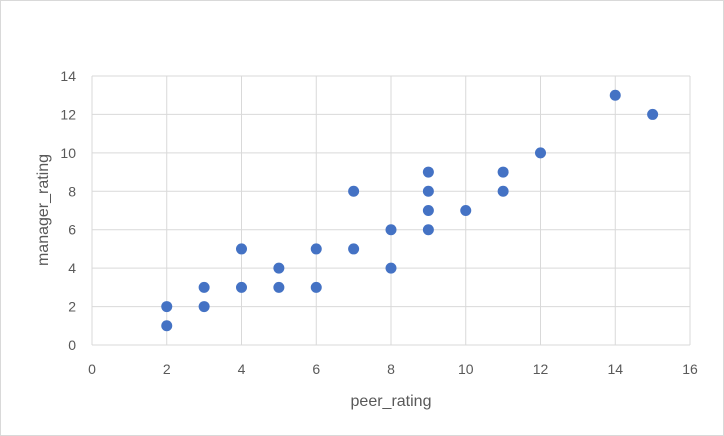 This screenshot has height=436, width=724. Describe the element at coordinates (68, 153) in the screenshot. I see `y-tick-label: 10` at that location.